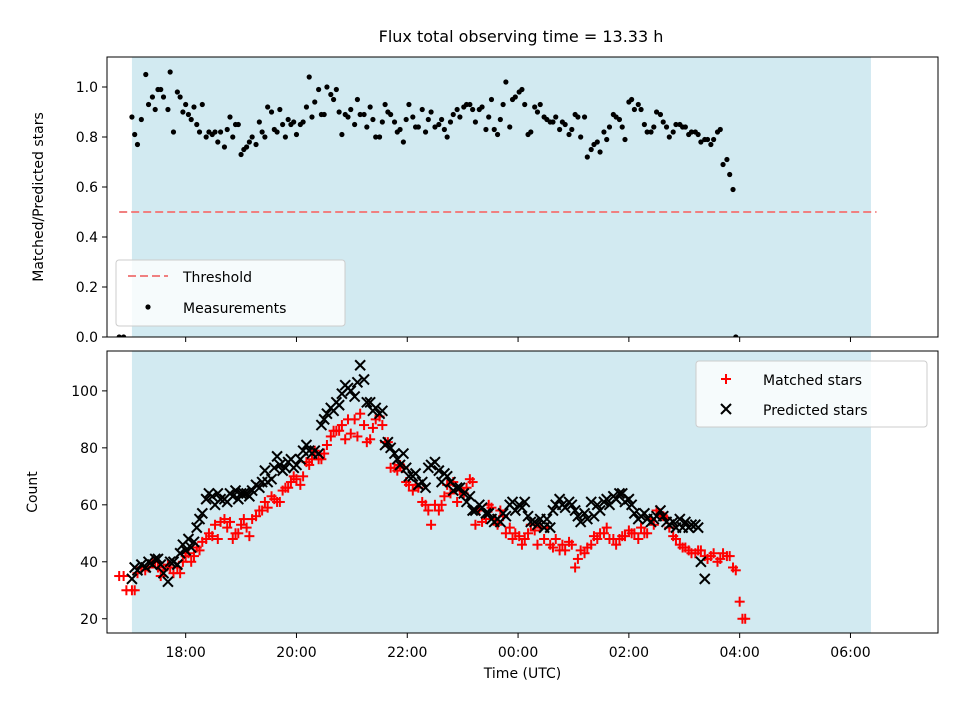 The width and height of the screenshot is (960, 720). What do you see at coordinates (87, 138) in the screenshot?
I see `y-tick-label: 0.8` at bounding box center [87, 138].